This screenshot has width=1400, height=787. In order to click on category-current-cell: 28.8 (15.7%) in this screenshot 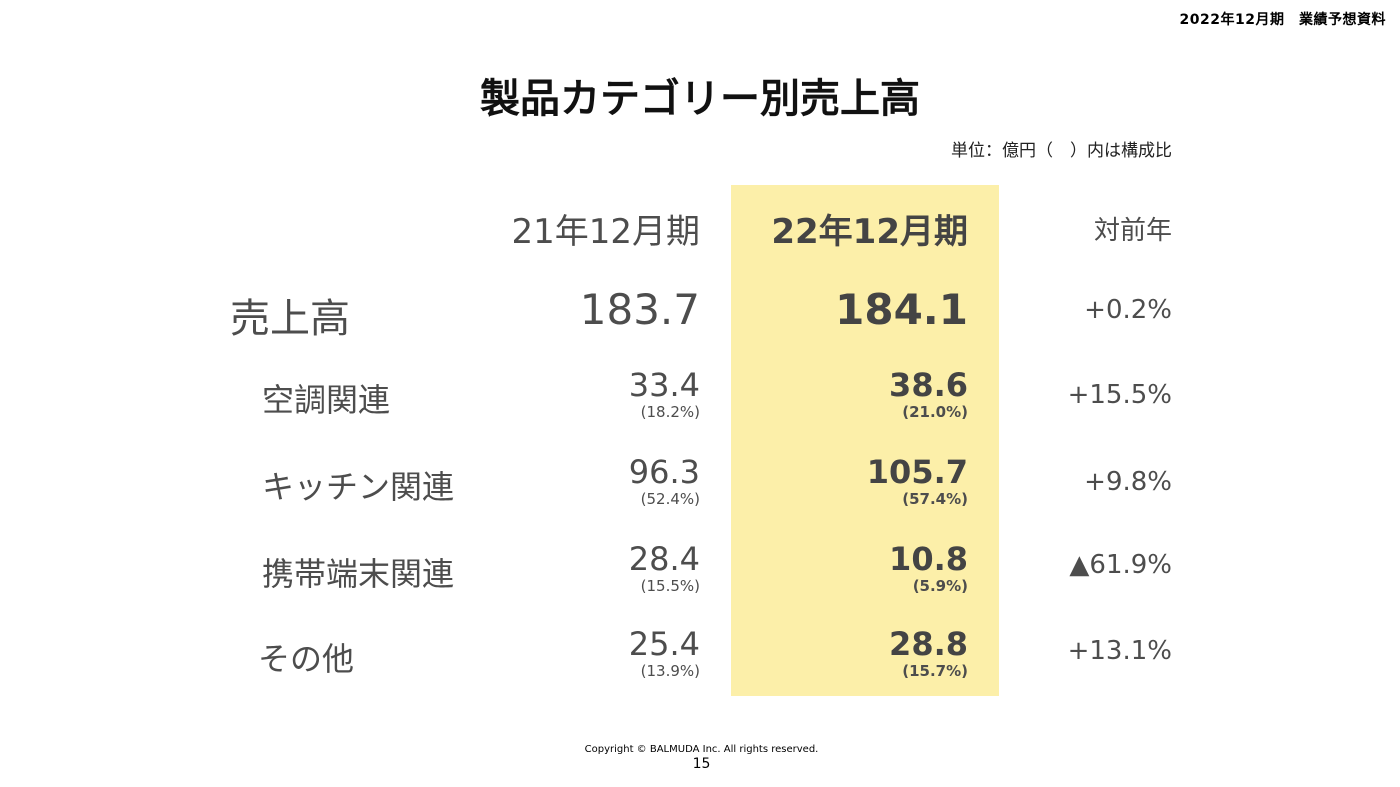, I will do `click(928, 654)`.